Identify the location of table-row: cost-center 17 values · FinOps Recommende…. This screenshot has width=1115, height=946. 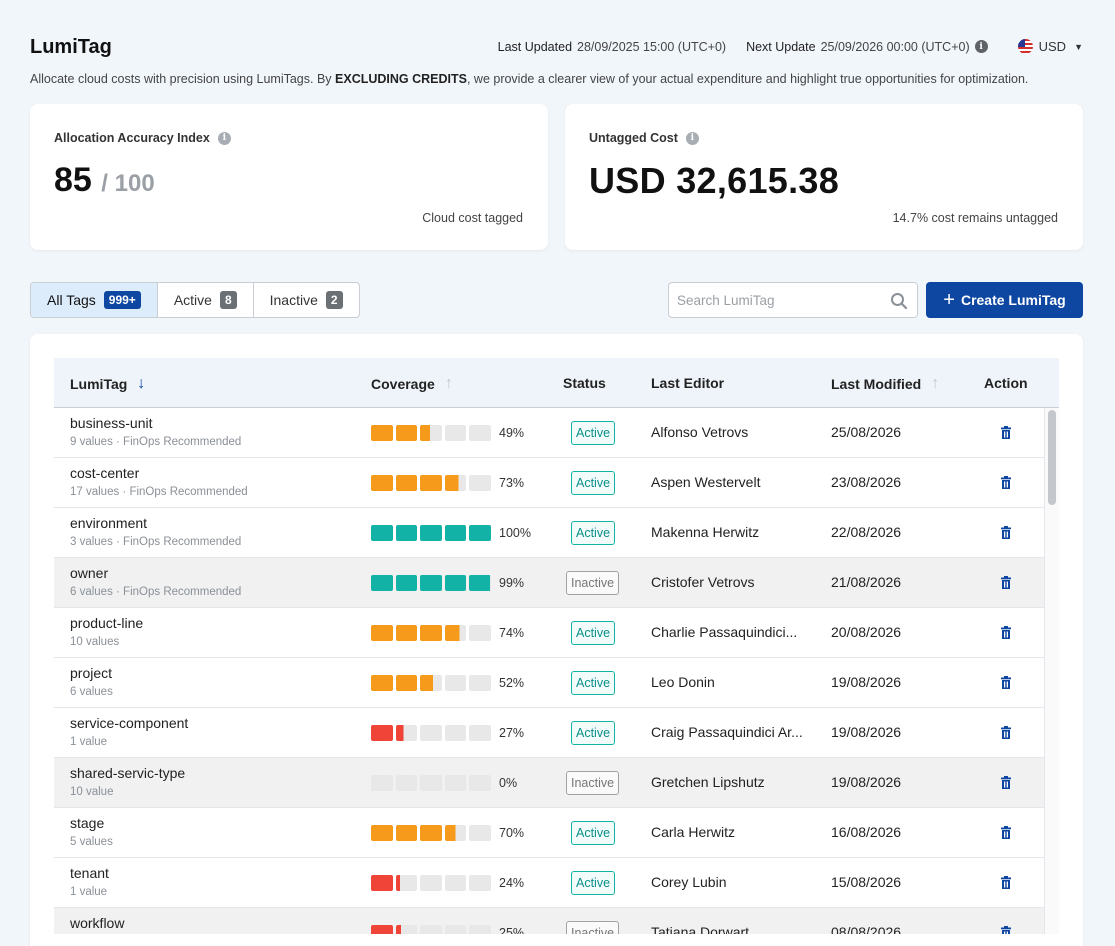
(549, 483).